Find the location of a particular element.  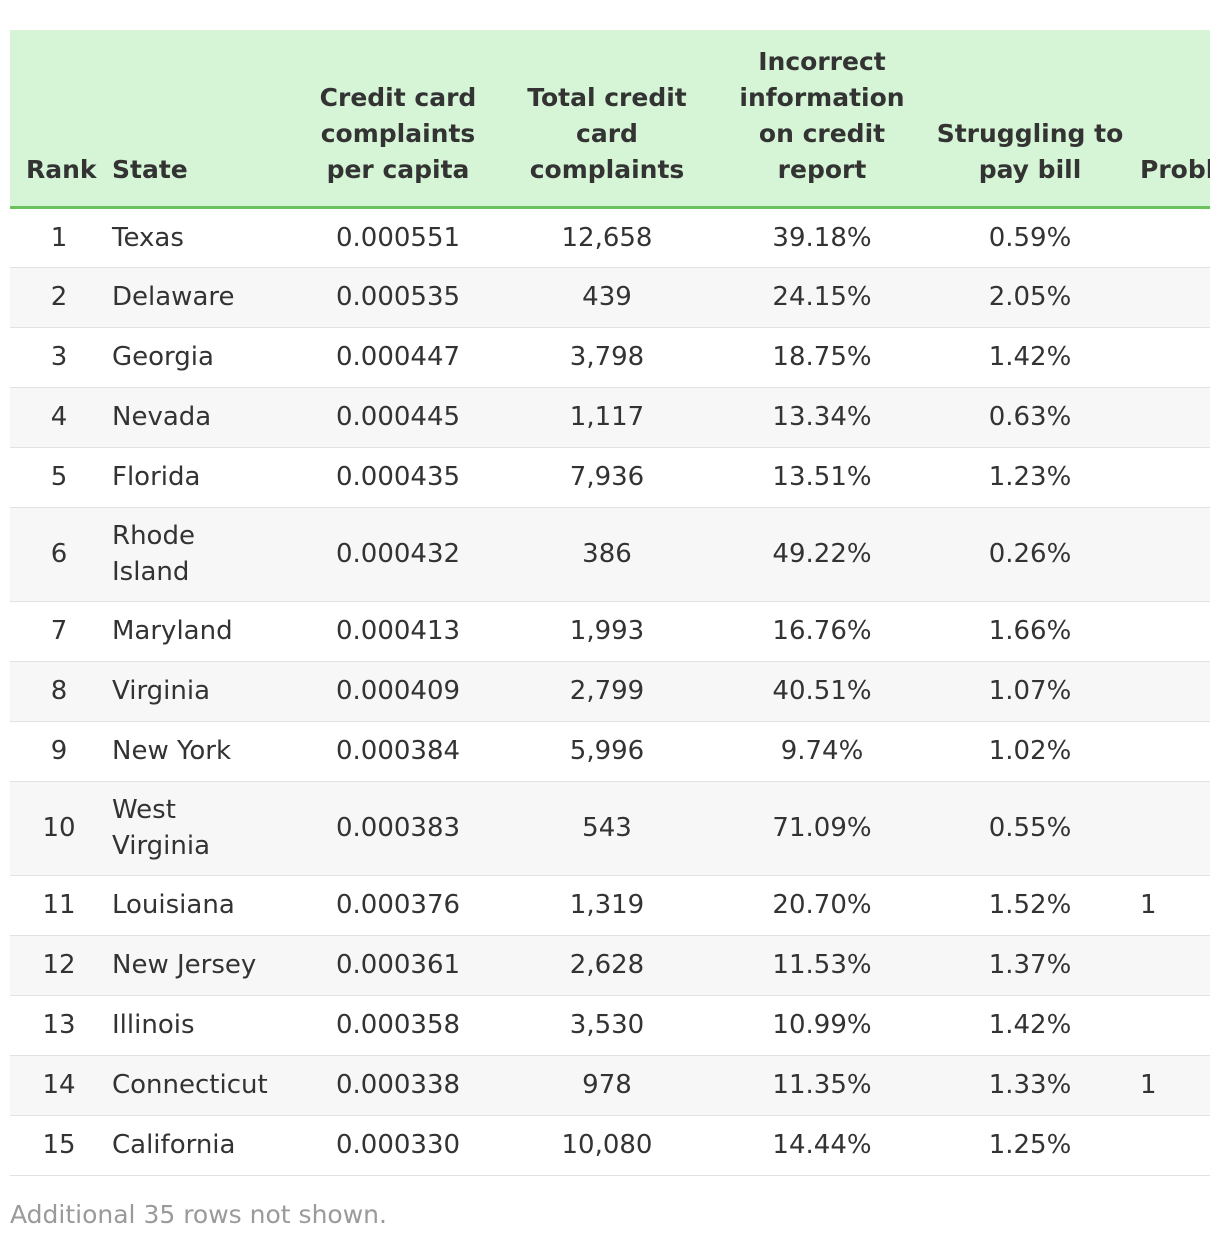

table-row: 6 Rhode Island 0.000432 386 49.22% 0.26% is located at coordinates (610, 554).